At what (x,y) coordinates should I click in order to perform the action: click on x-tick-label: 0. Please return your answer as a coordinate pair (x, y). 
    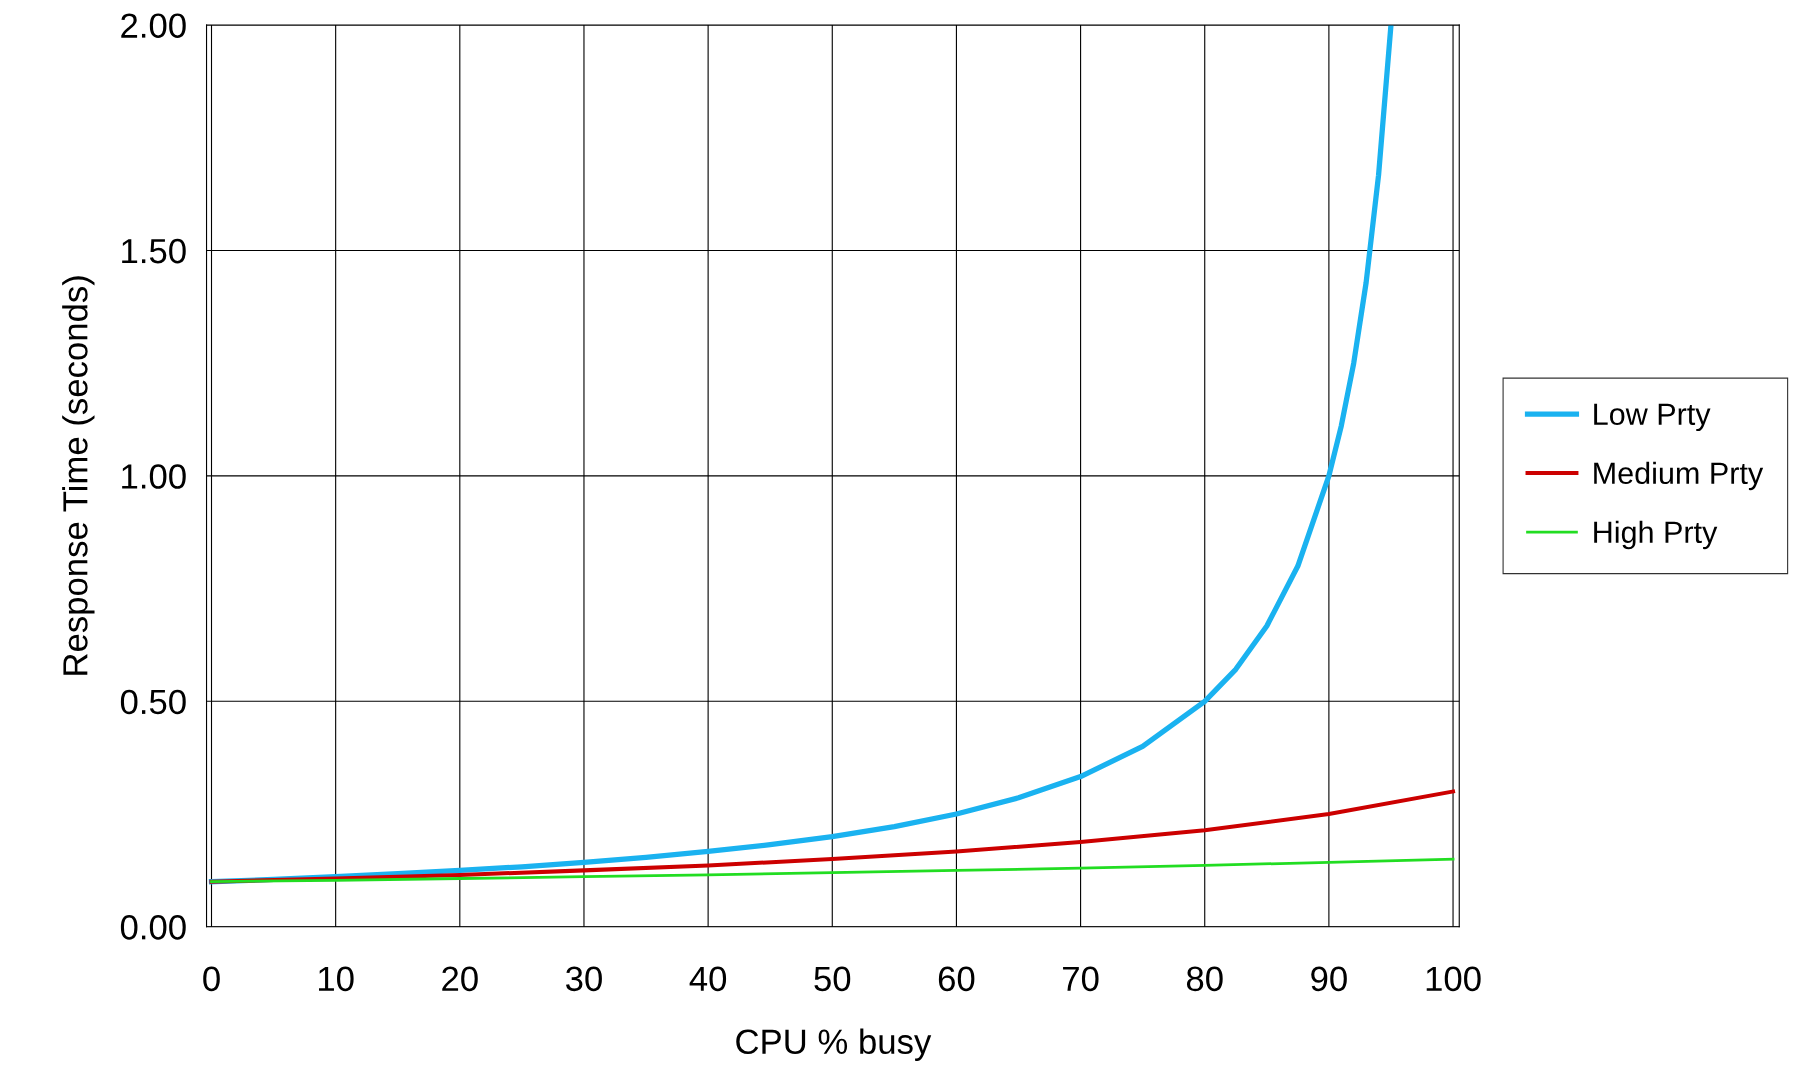
    Looking at the image, I should click on (211, 979).